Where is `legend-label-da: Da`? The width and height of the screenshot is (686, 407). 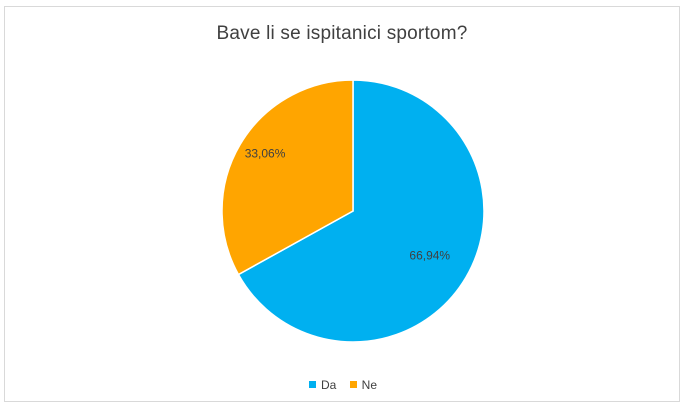
legend-label-da: Da is located at coordinates (328, 384).